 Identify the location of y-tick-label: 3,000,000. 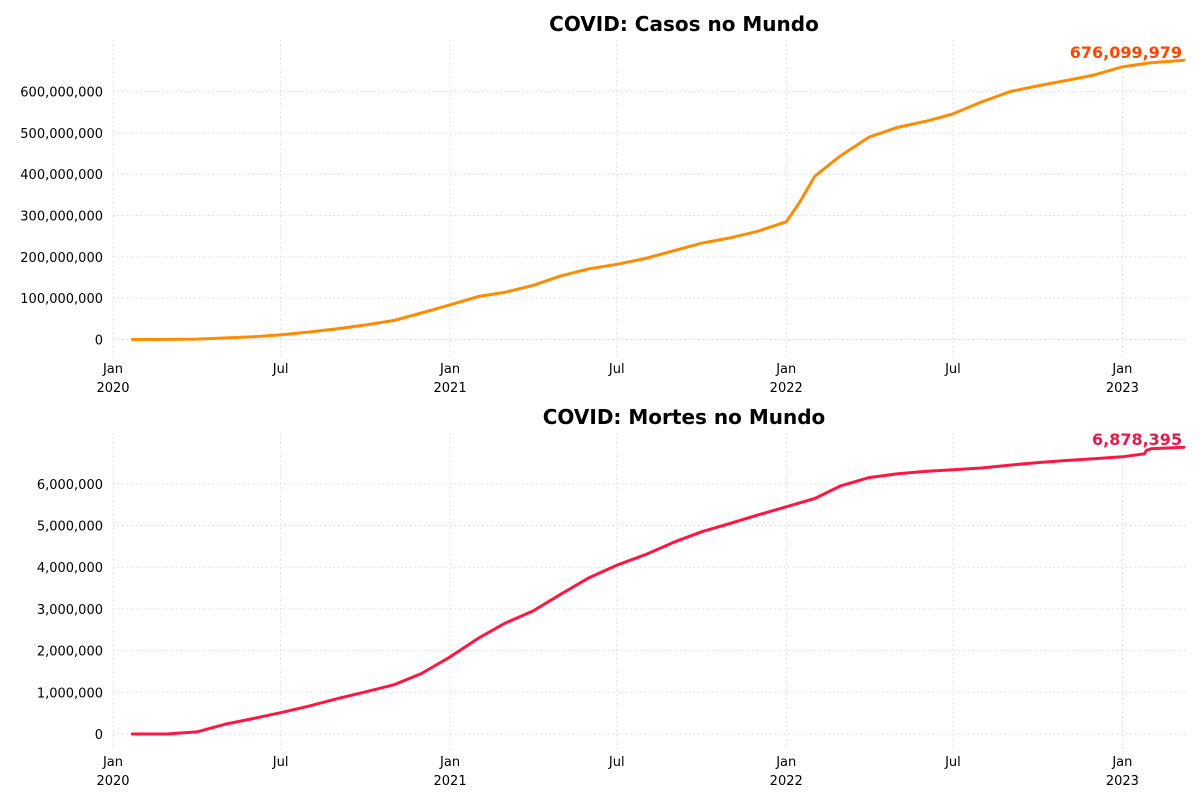
(70, 610).